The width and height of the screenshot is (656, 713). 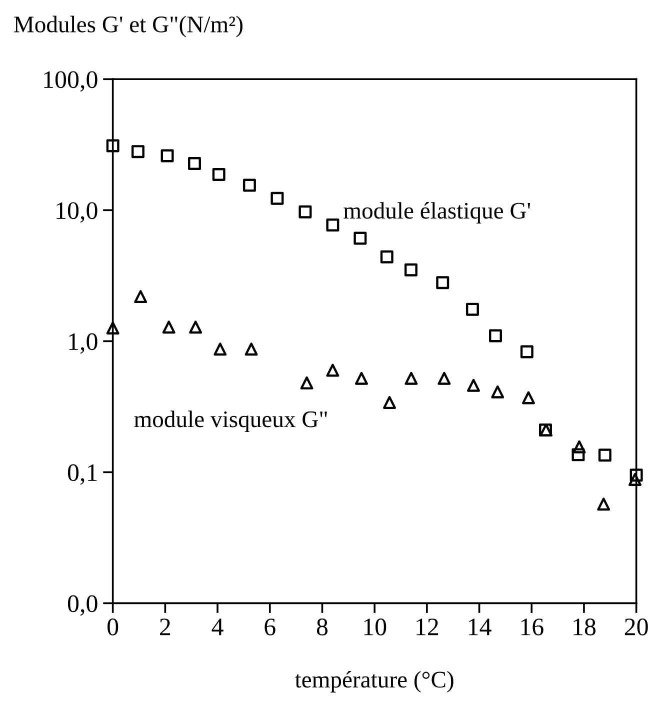 What do you see at coordinates (83, 605) in the screenshot?
I see `y-tick-label: 0,0` at bounding box center [83, 605].